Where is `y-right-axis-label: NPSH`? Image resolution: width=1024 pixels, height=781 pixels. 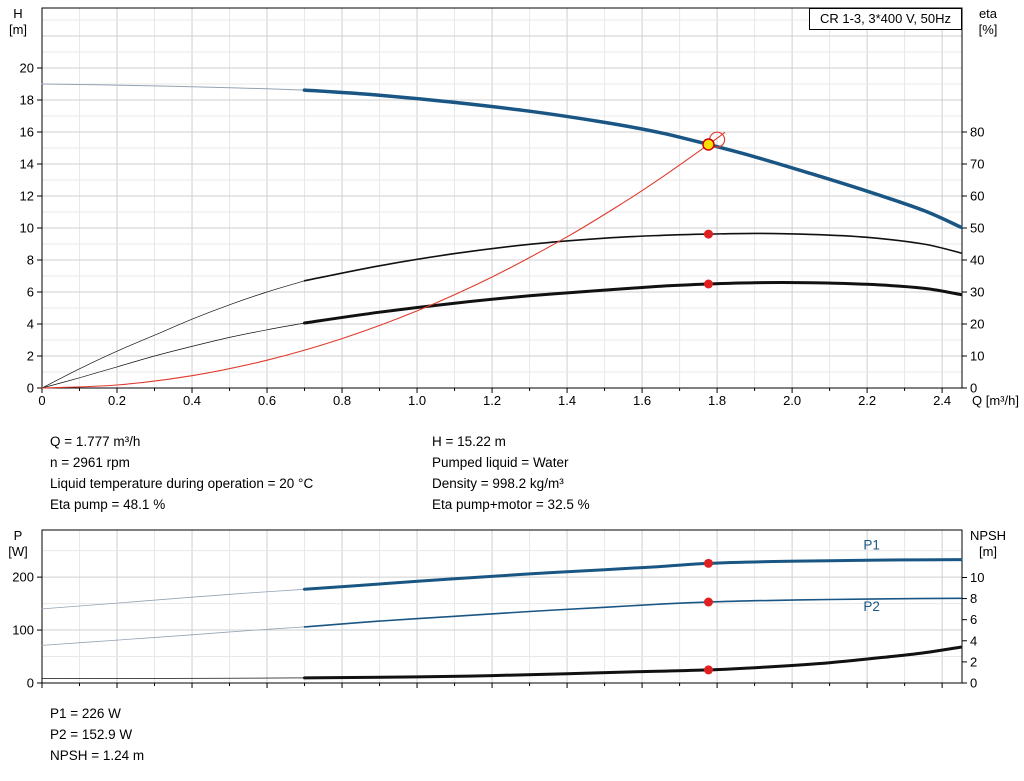 y-right-axis-label: NPSH is located at coordinates (988, 535).